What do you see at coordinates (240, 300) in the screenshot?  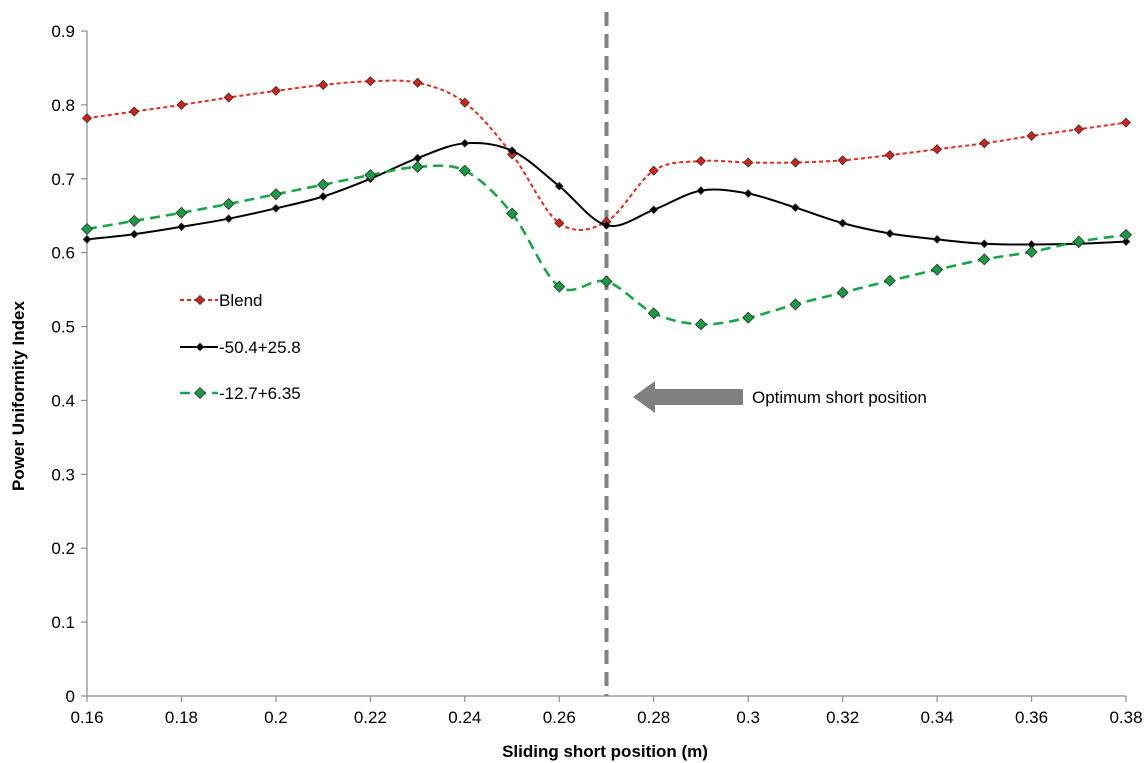 I see `legend-label: Blend` at bounding box center [240, 300].